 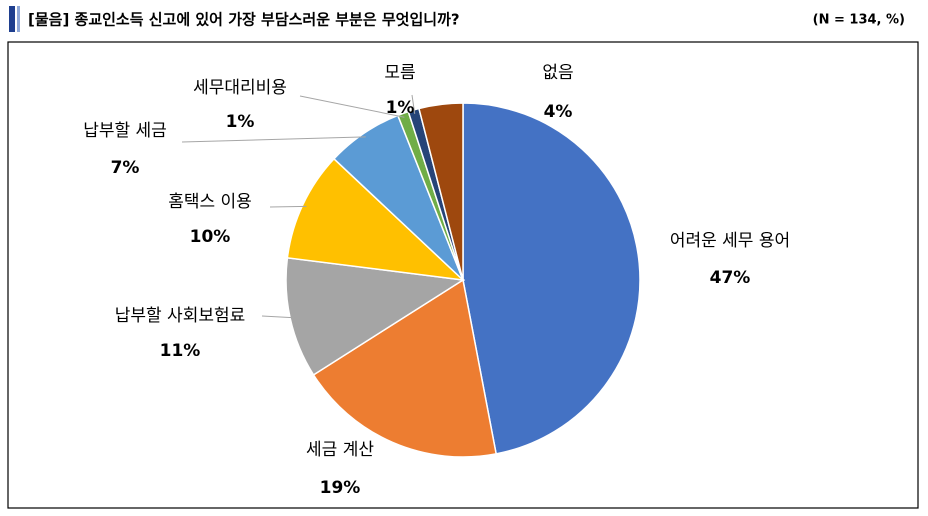 What do you see at coordinates (859, 20) in the screenshot?
I see `chart-note: (N = 134, %)` at bounding box center [859, 20].